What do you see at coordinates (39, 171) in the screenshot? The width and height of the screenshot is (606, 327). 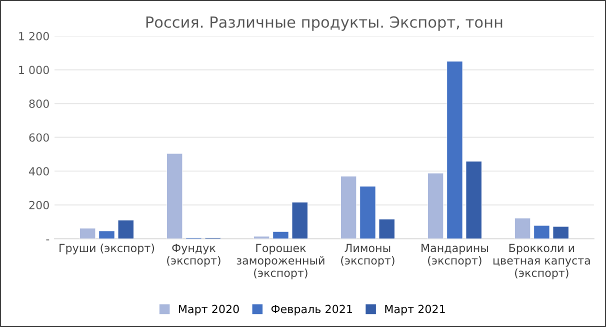 I see `y-tick-label: 400` at bounding box center [39, 171].